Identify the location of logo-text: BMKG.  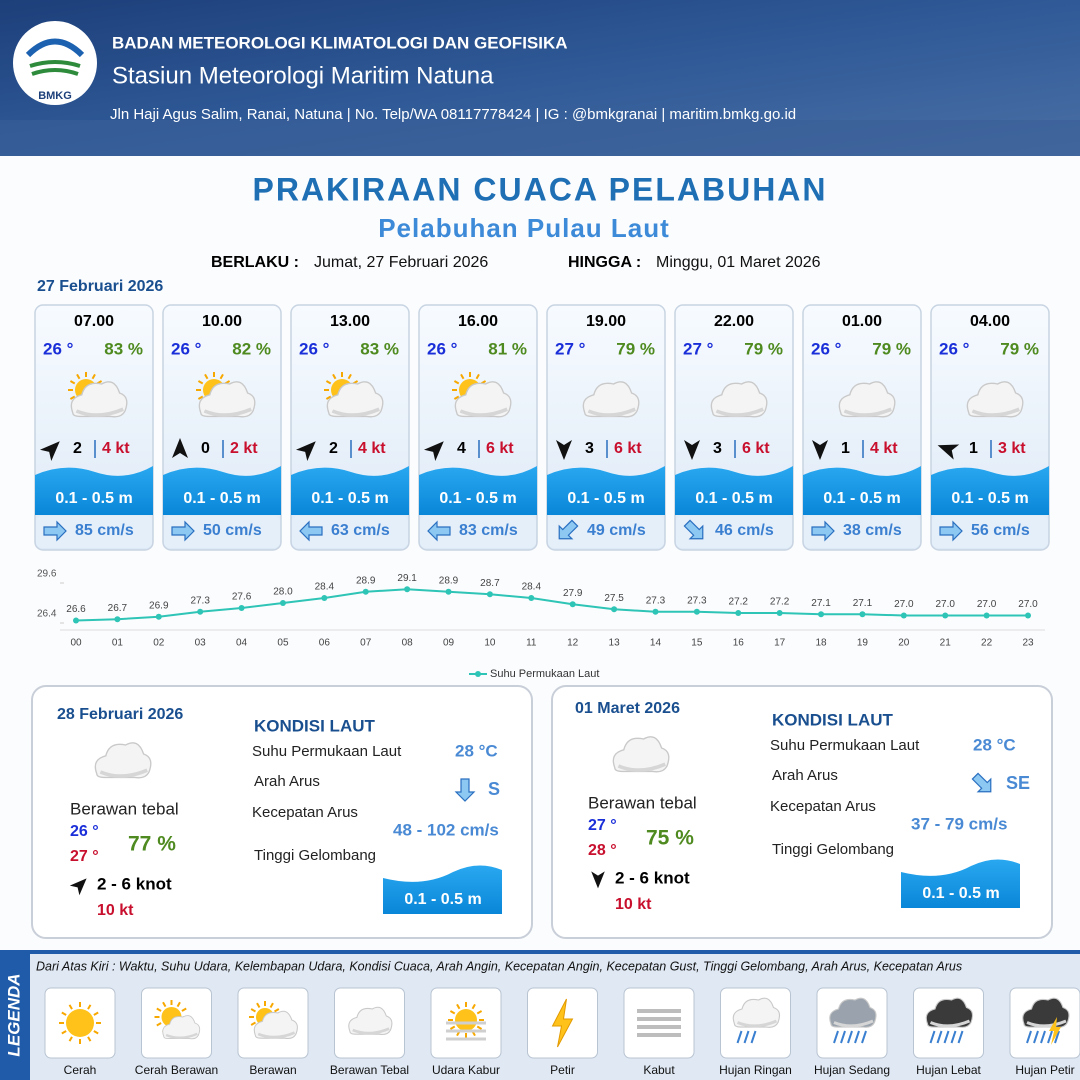
(55, 96).